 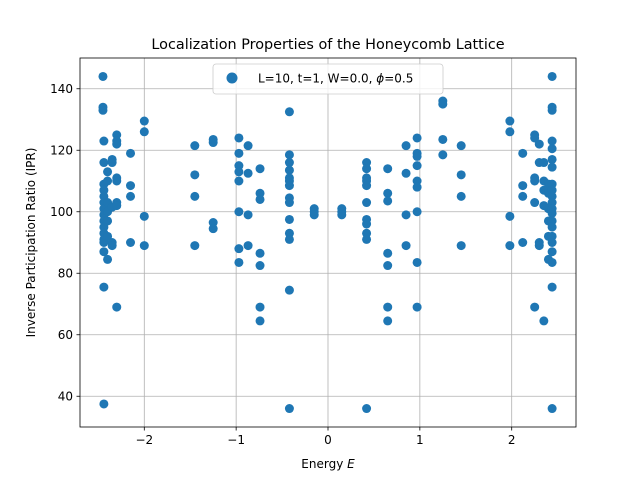 What do you see at coordinates (232, 78) in the screenshot?
I see `legend-marker` at bounding box center [232, 78].